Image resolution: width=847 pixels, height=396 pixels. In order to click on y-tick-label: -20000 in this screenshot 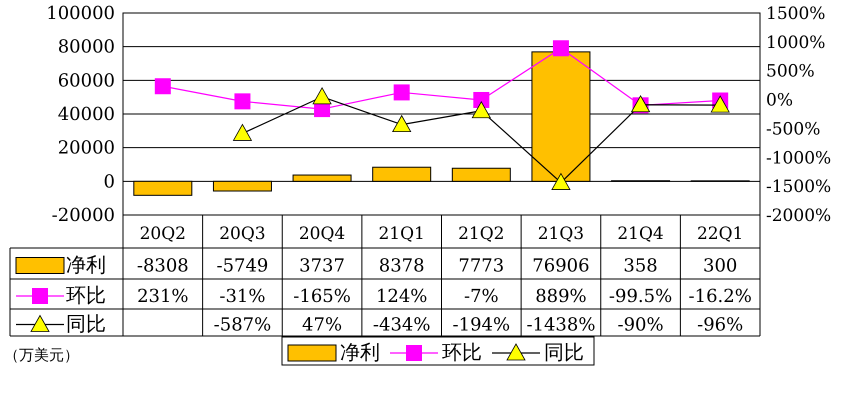, I will do `click(83, 215)`.